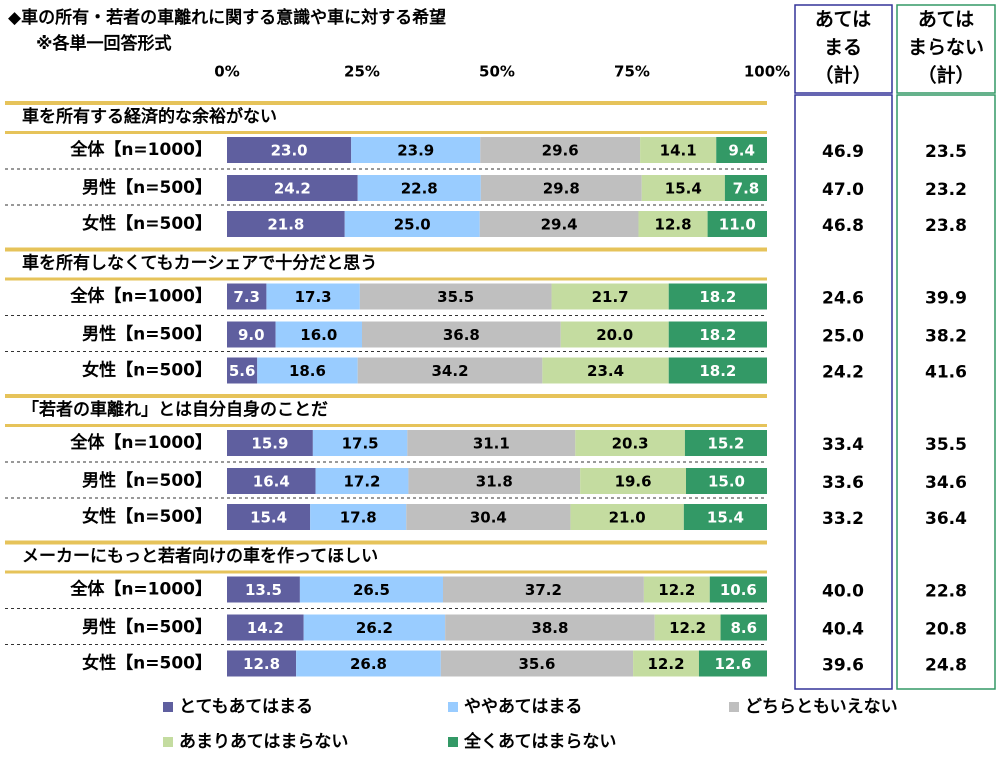 Image resolution: width=1000 pixels, height=759 pixels. What do you see at coordinates (147, 516) in the screenshot?
I see `category-label: 女性【n=500】` at bounding box center [147, 516].